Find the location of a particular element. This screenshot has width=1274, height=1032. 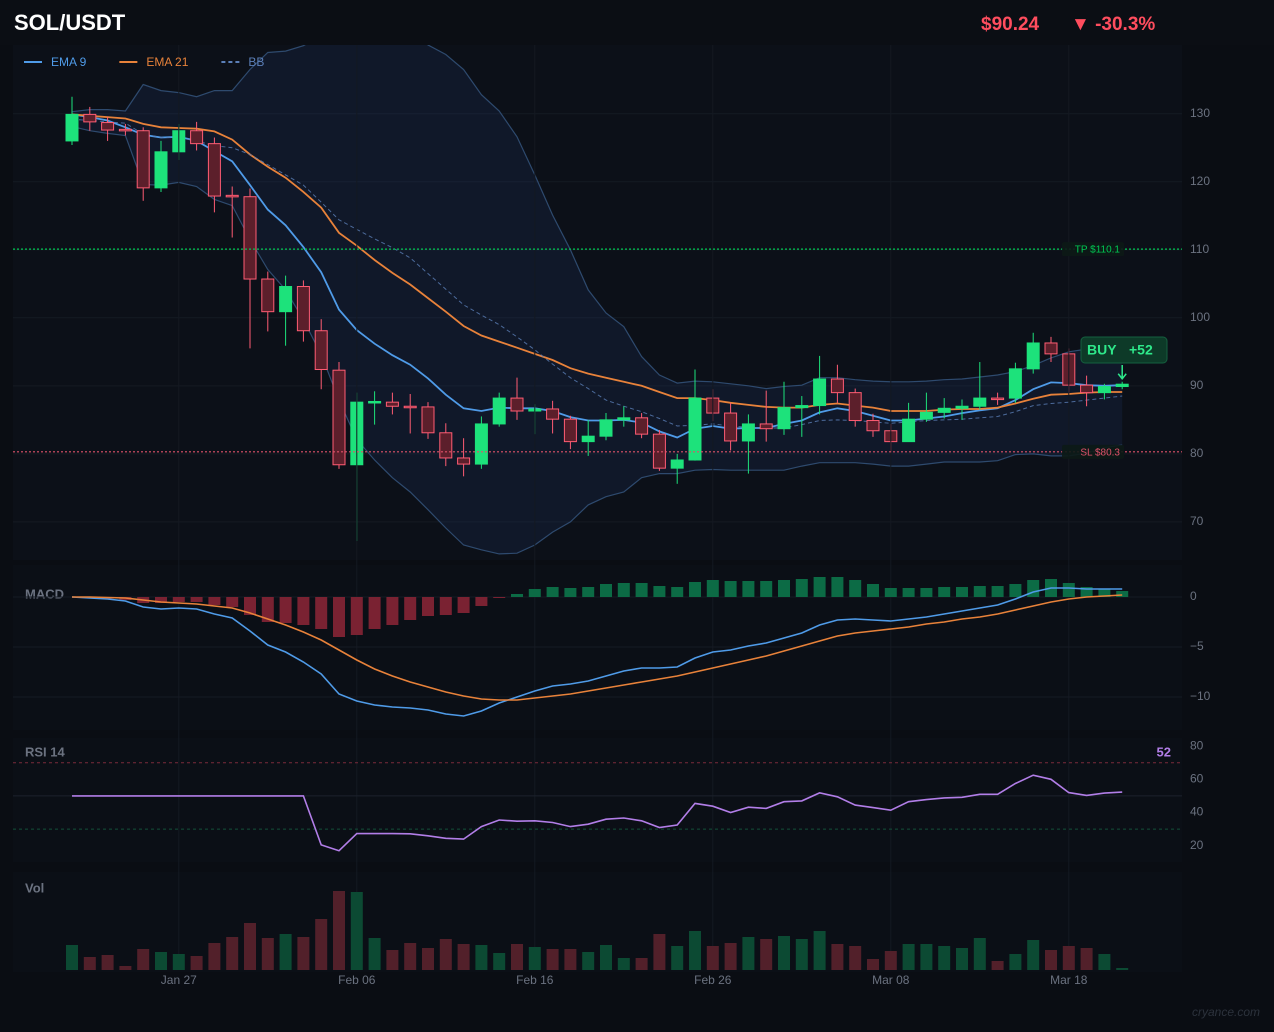

y-tick-label: 120 is located at coordinates (1200, 181).